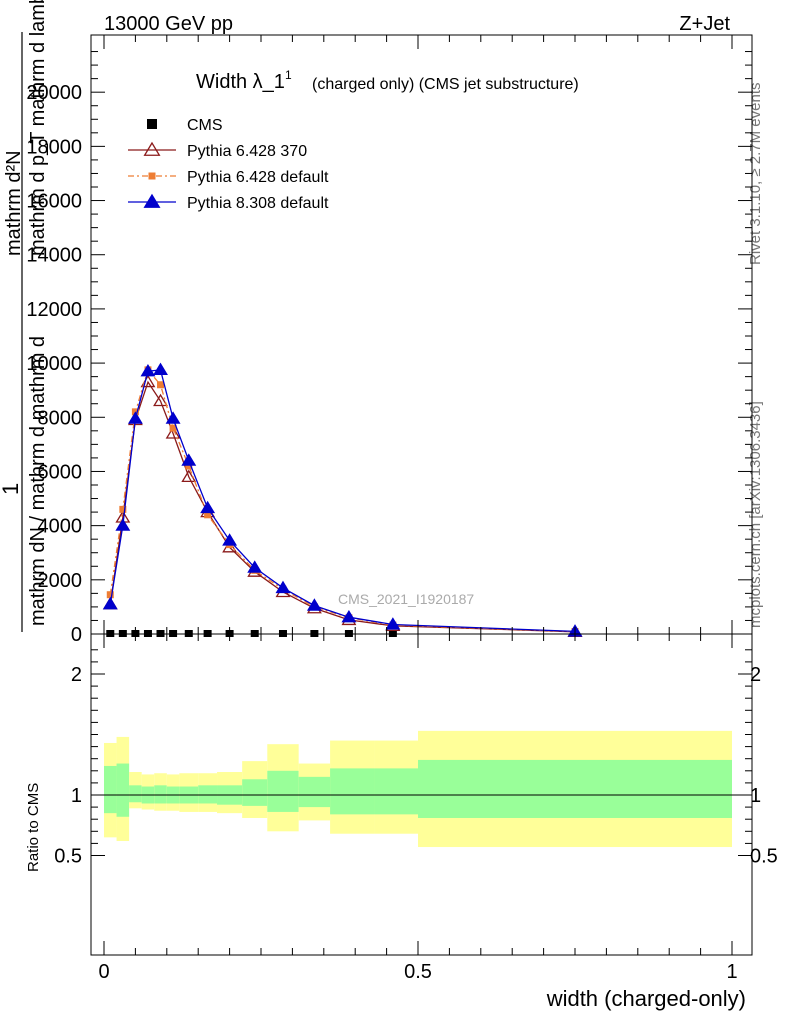 The width and height of the screenshot is (786, 1024). What do you see at coordinates (38, 128) in the screenshot?
I see `ylabel-top2: mathrm d p_T mathrm d lambda` at bounding box center [38, 128].